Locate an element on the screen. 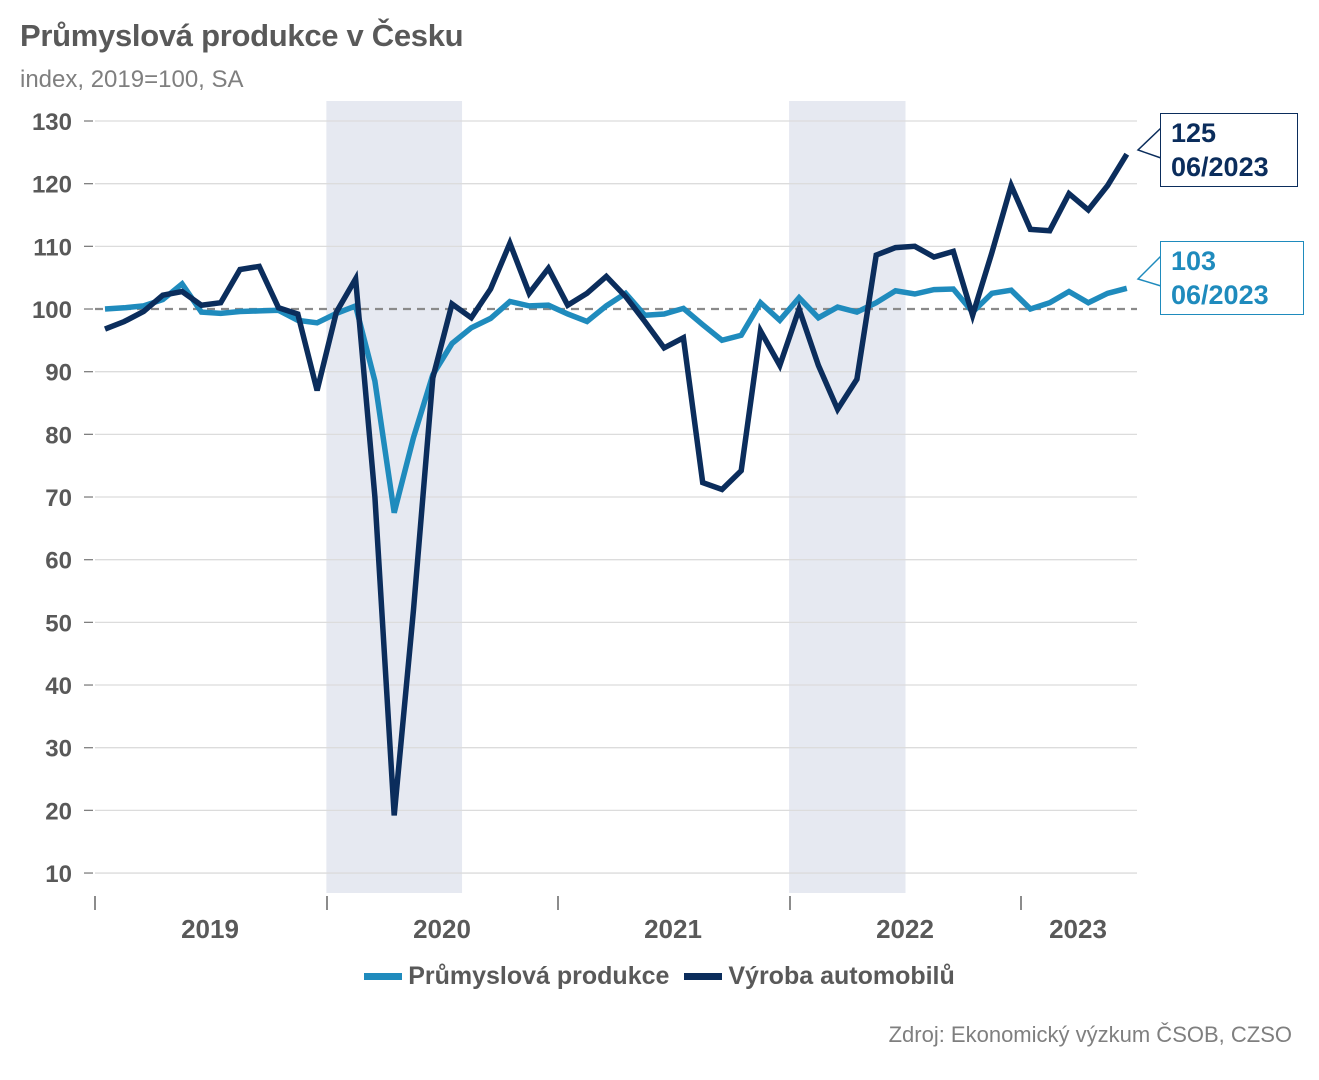  legend-item-auto: Výroba automobilů is located at coordinates (819, 976).